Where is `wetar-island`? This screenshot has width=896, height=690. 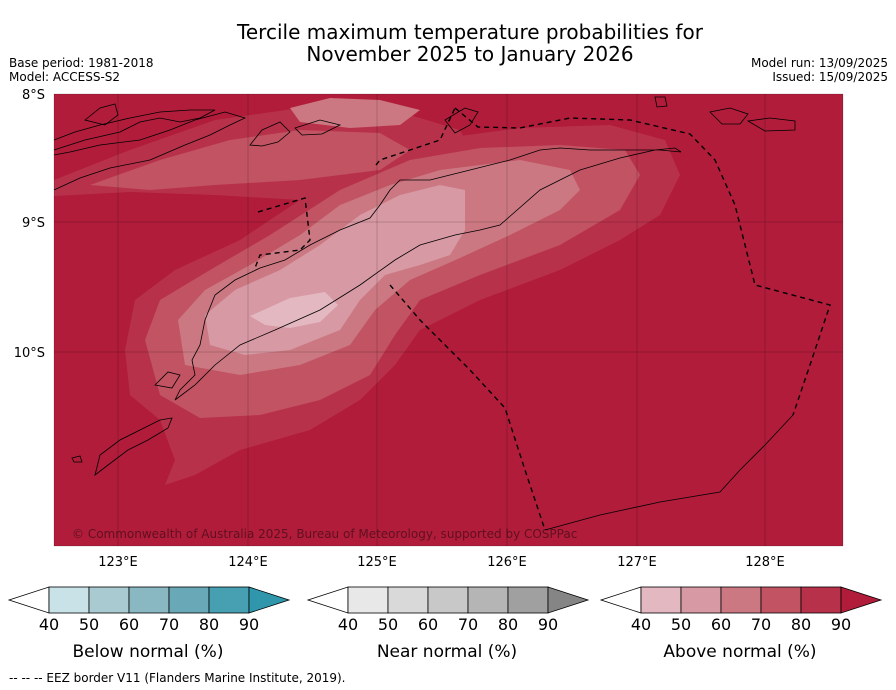 wetar-island is located at coordinates (461, 120).